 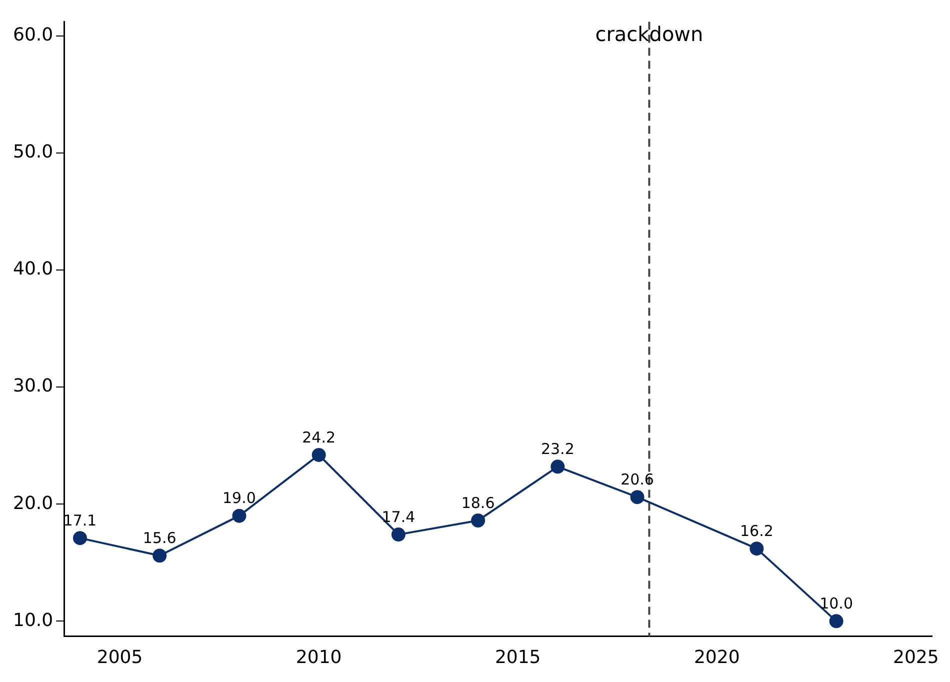 I want to click on data-label: 24.2, so click(x=319, y=437).